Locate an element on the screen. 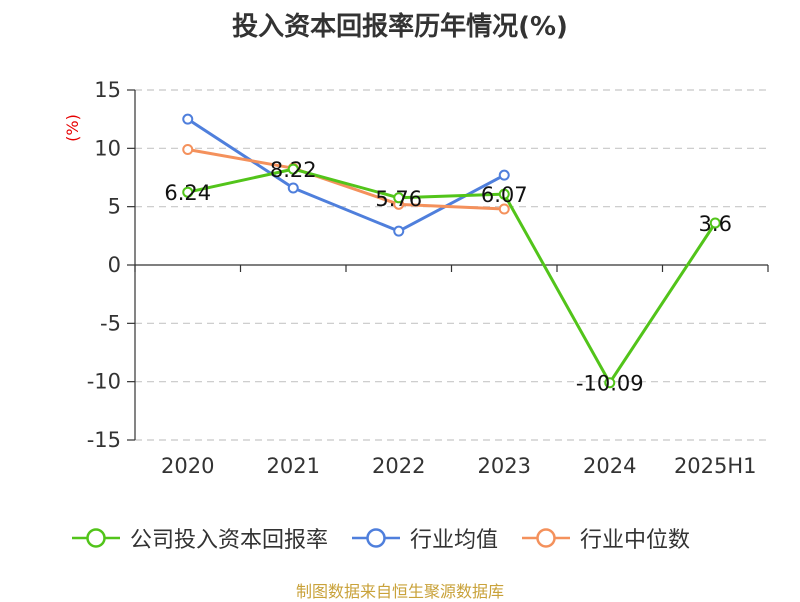  x-tick-label: 2023 is located at coordinates (504, 466).